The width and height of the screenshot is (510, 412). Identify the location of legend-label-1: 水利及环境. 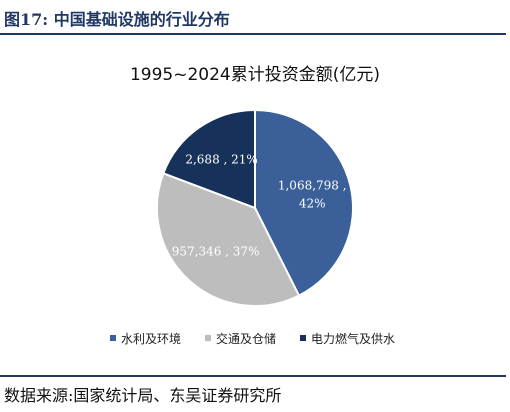
(151, 338).